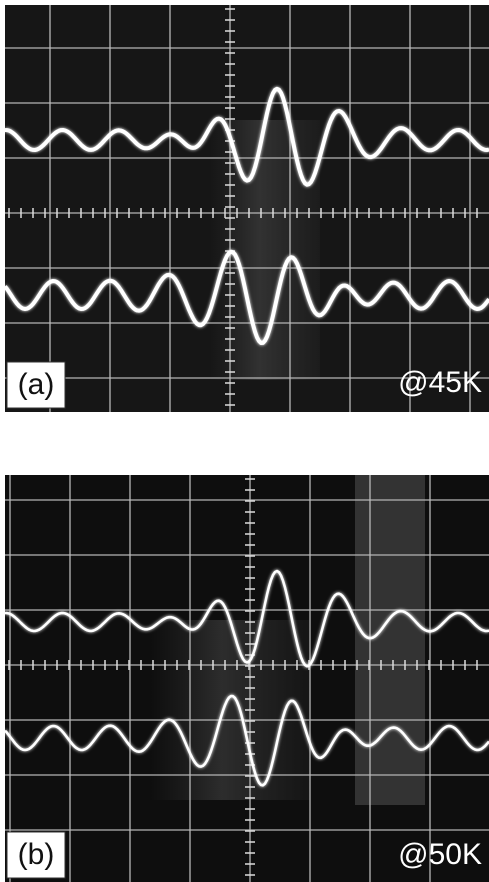  What do you see at coordinates (440, 382) in the screenshot?
I see `temperature-caption: @45K` at bounding box center [440, 382].